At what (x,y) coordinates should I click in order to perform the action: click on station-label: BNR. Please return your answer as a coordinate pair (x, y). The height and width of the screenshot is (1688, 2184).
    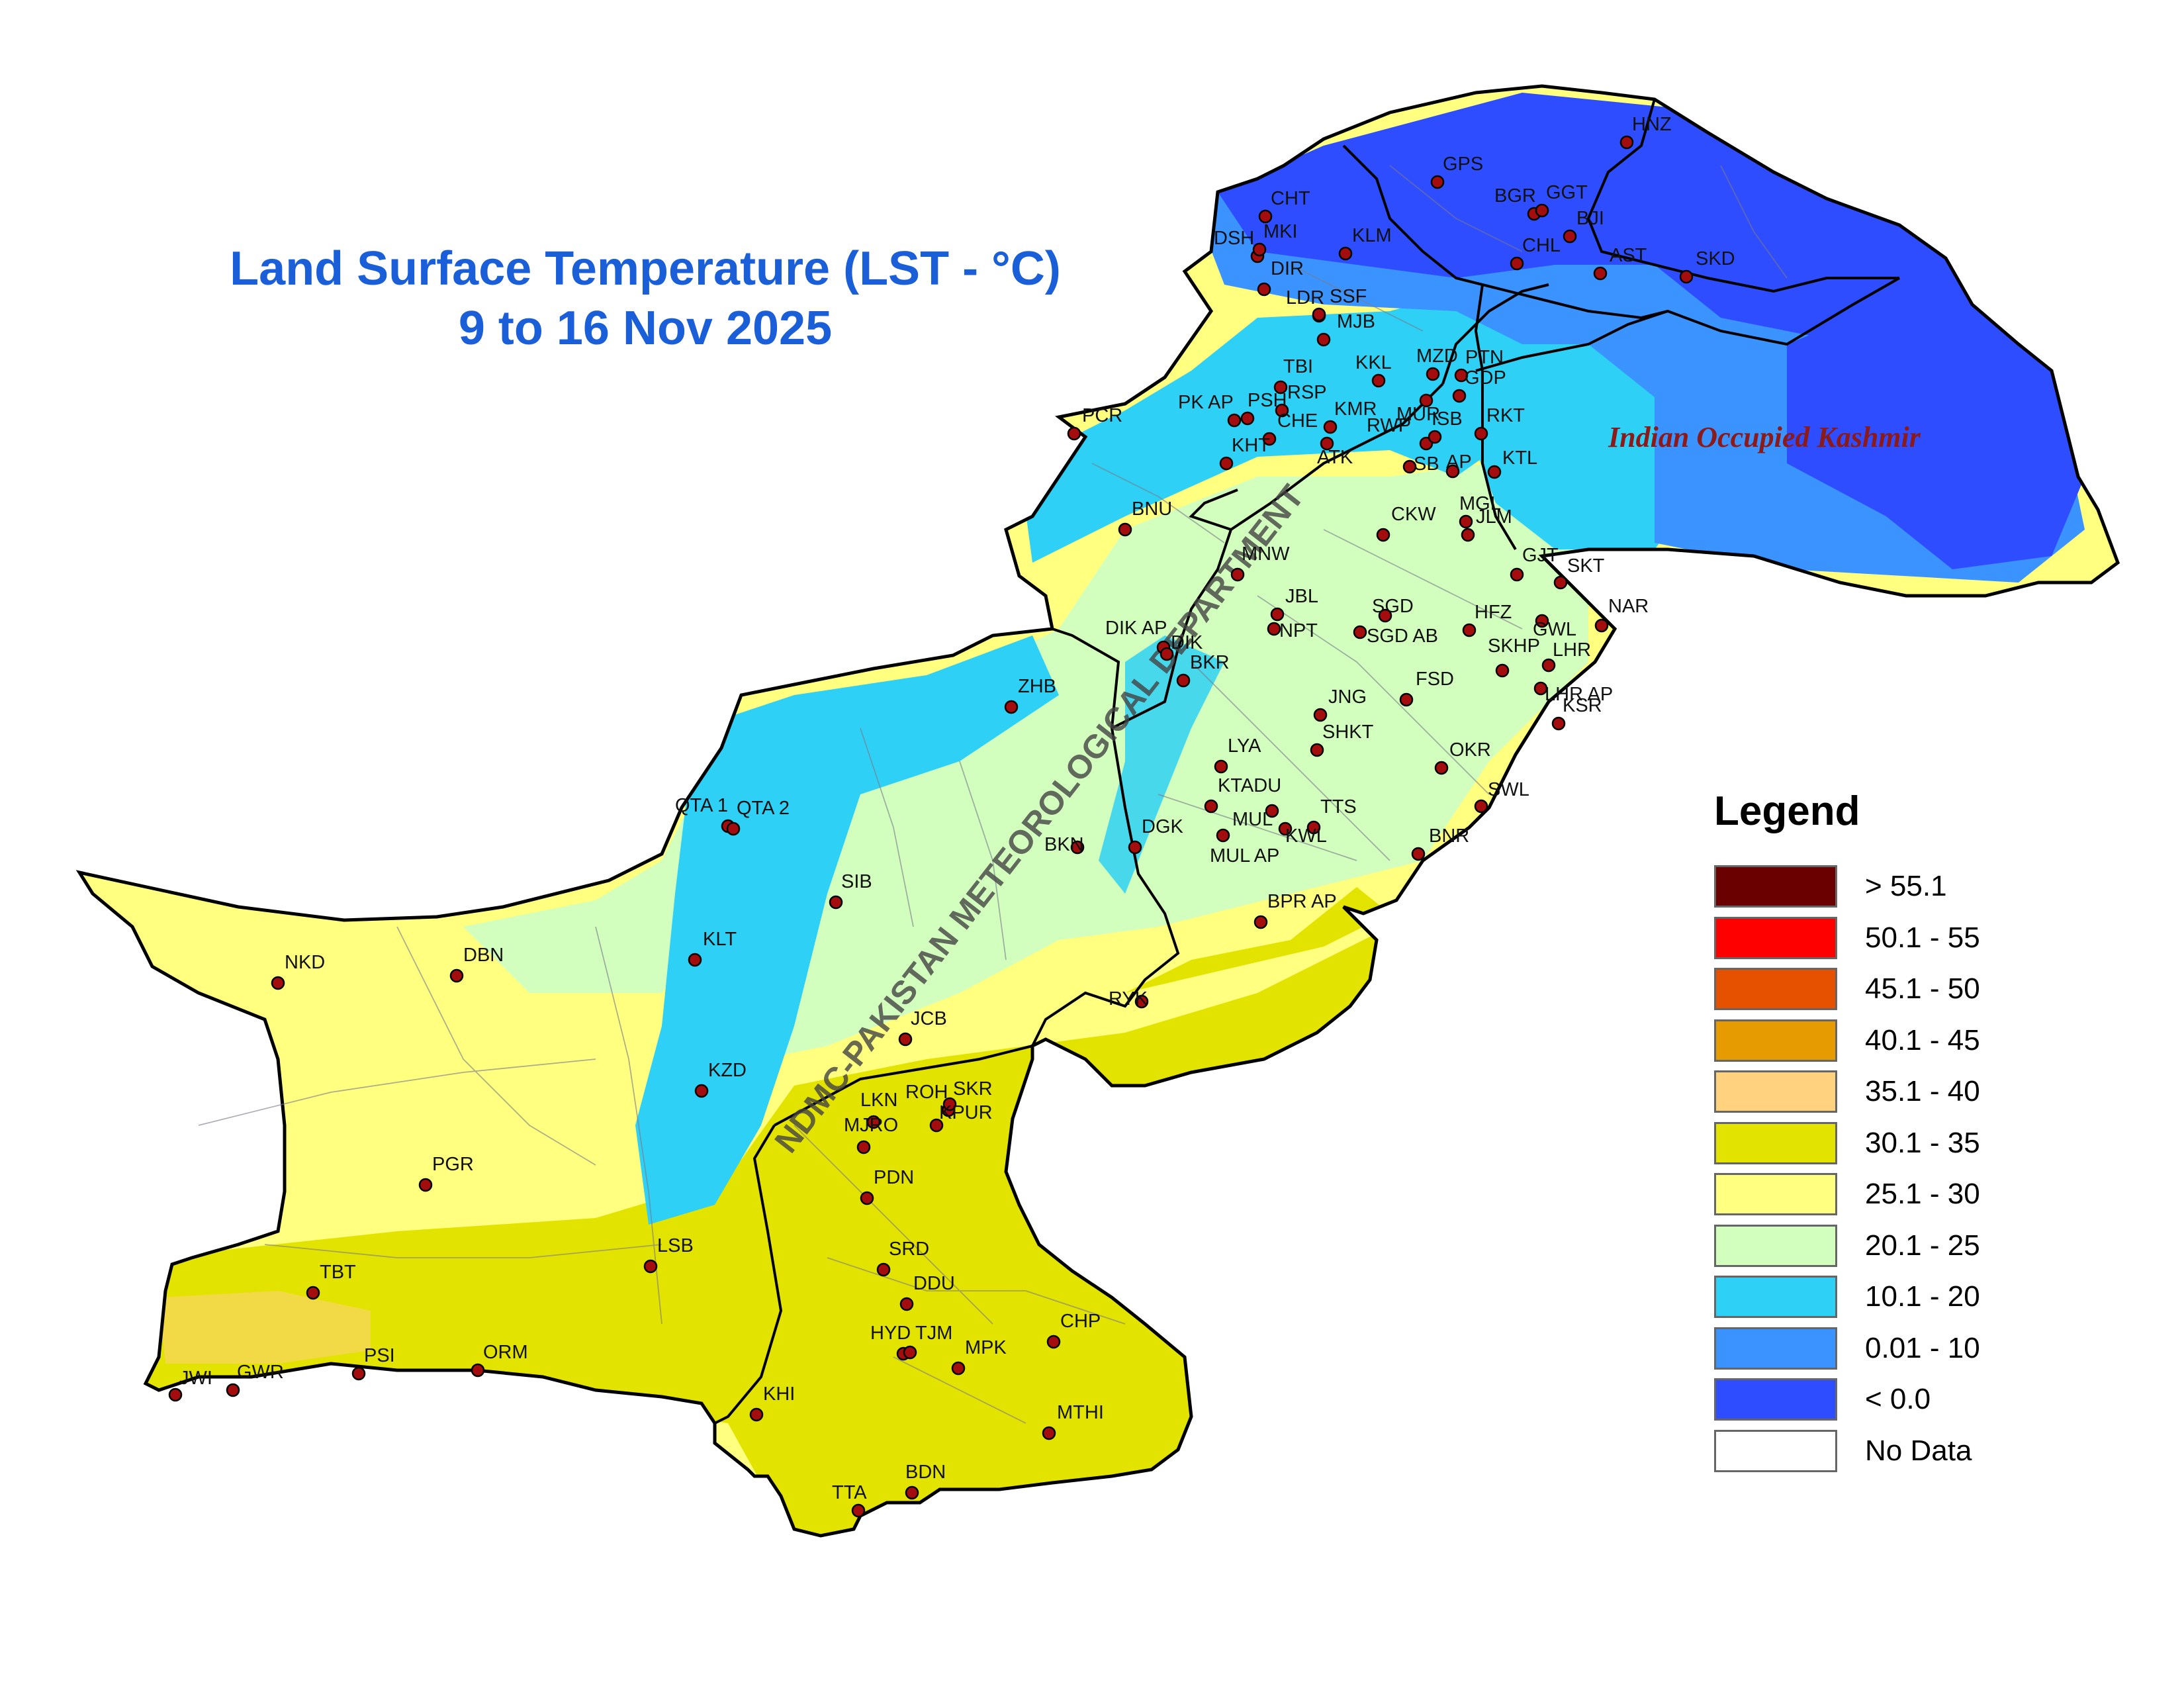
    Looking at the image, I should click on (1449, 836).